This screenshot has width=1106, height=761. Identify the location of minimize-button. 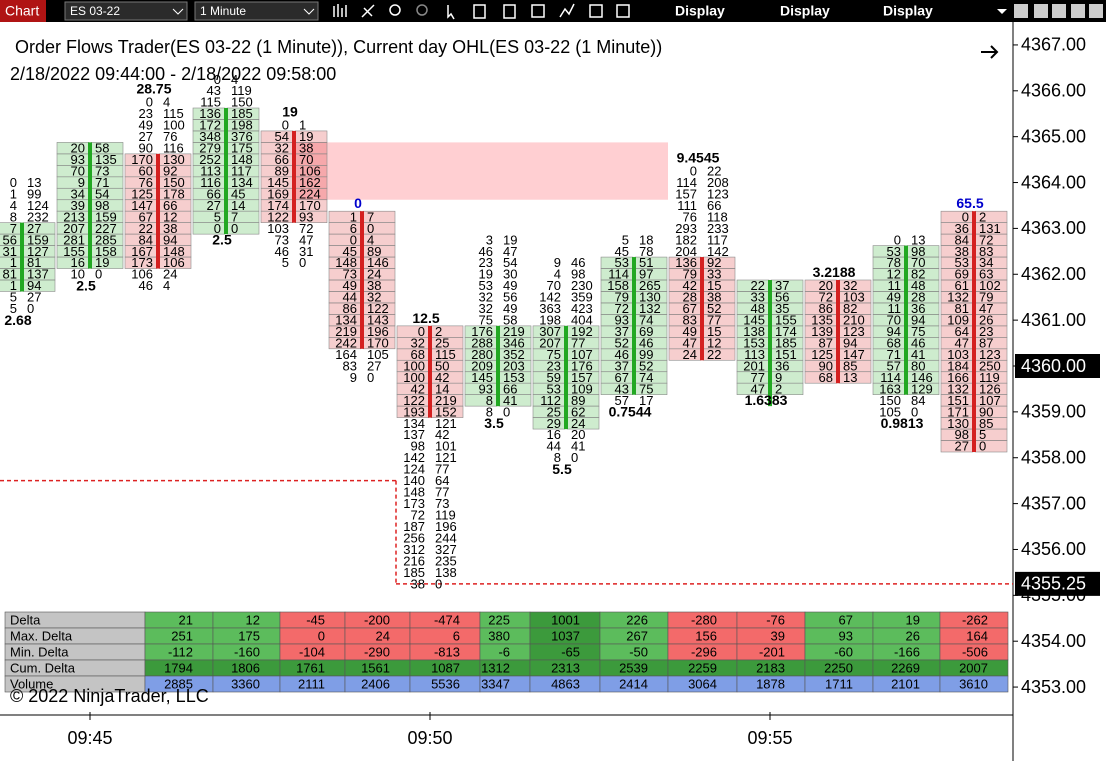
(1021, 11).